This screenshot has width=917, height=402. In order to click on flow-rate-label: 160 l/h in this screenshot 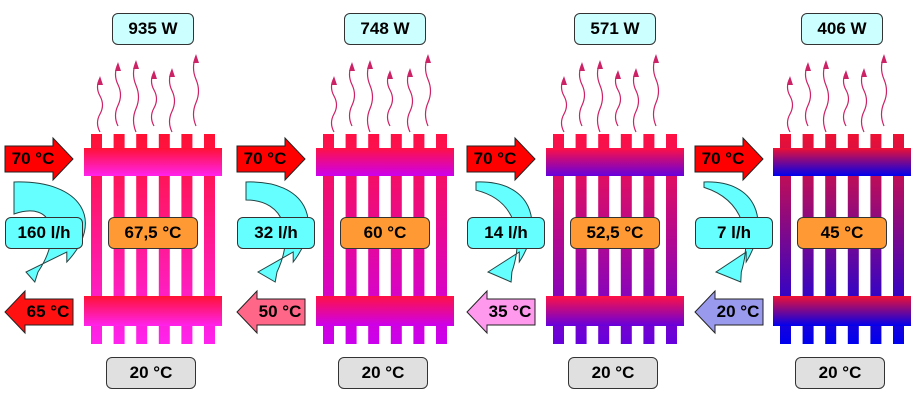, I will do `click(44, 233)`.